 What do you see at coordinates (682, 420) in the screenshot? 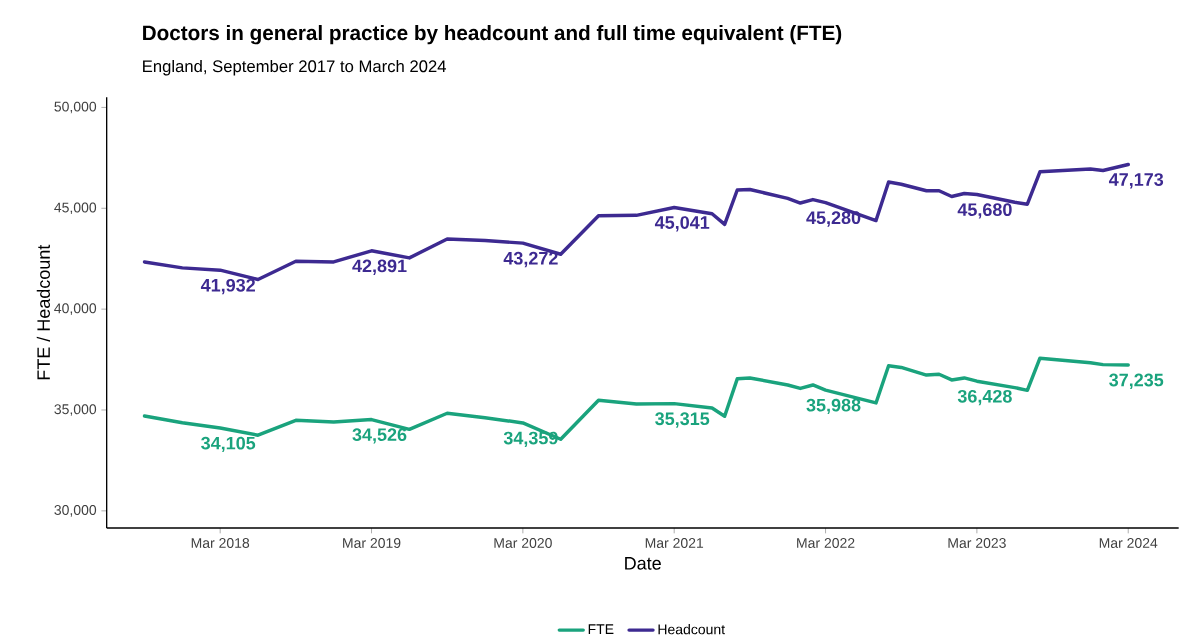
I see `data-label: 35,315` at bounding box center [682, 420].